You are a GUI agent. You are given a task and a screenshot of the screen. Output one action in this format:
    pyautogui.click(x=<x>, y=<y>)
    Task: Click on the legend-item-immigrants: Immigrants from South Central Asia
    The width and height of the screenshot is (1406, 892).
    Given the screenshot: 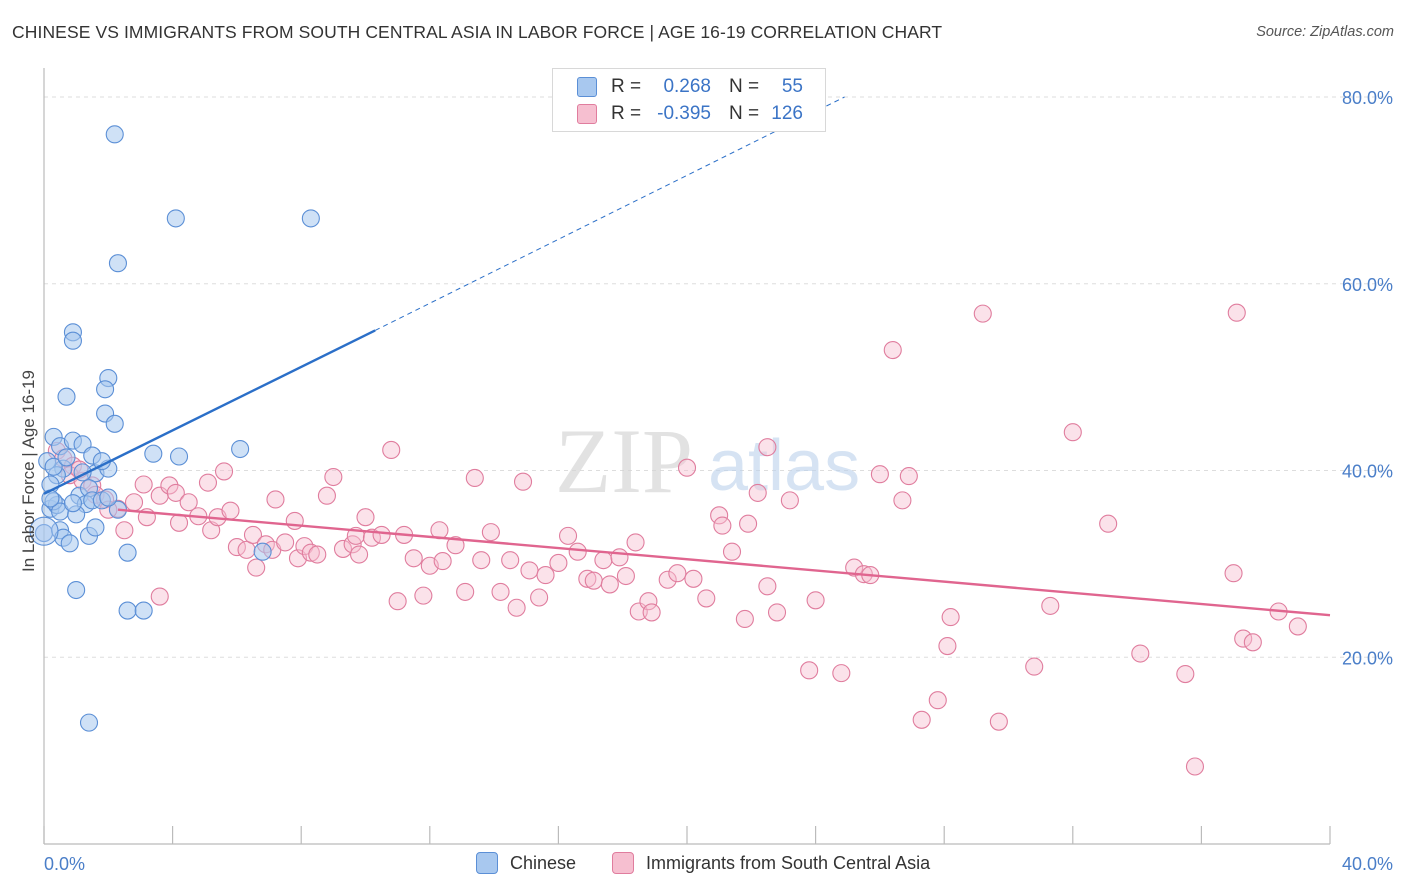 What is the action you would take?
    pyautogui.click(x=771, y=863)
    